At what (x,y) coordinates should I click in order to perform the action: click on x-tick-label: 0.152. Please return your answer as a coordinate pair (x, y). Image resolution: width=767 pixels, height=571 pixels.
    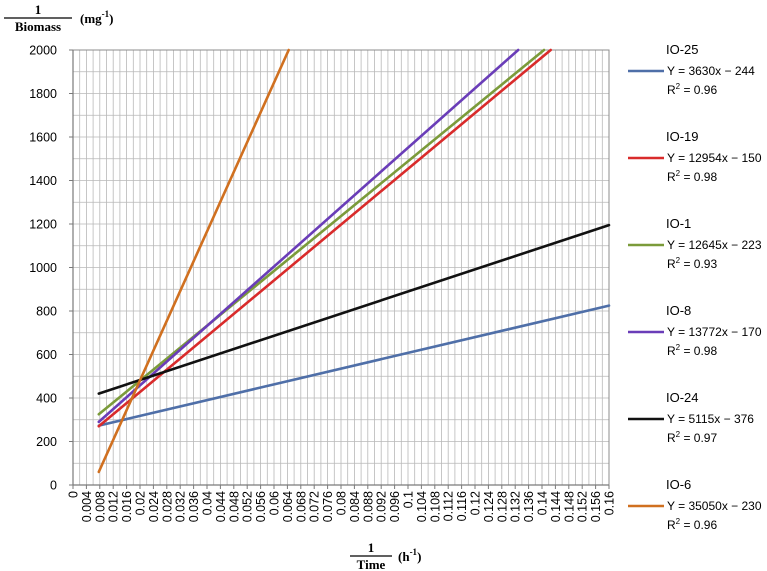
    Looking at the image, I should click on (583, 506).